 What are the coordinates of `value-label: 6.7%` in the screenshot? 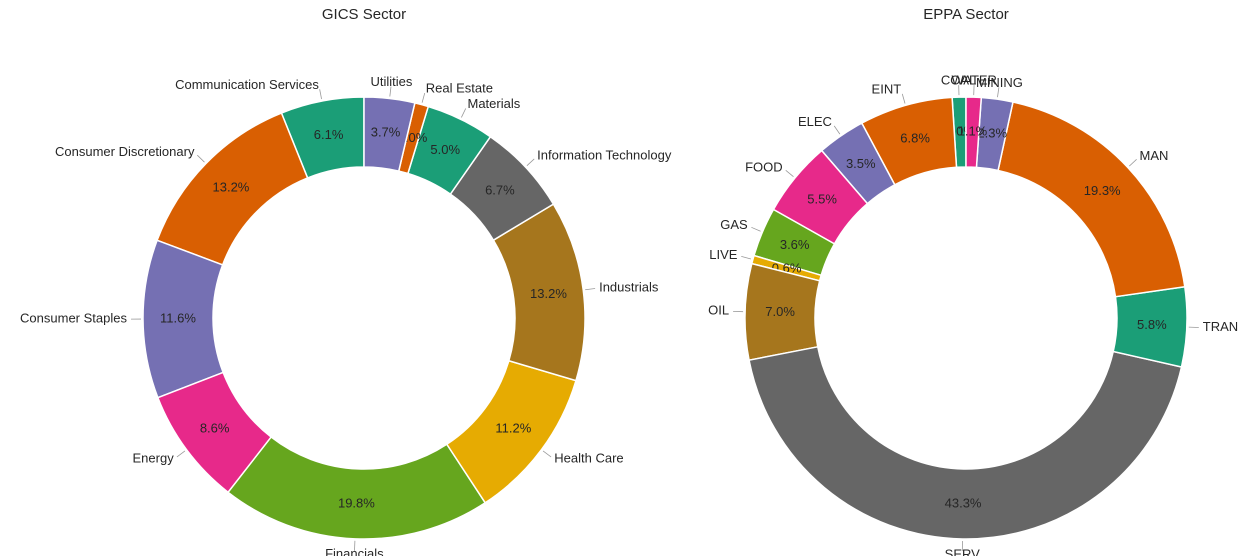 It's located at (500, 189).